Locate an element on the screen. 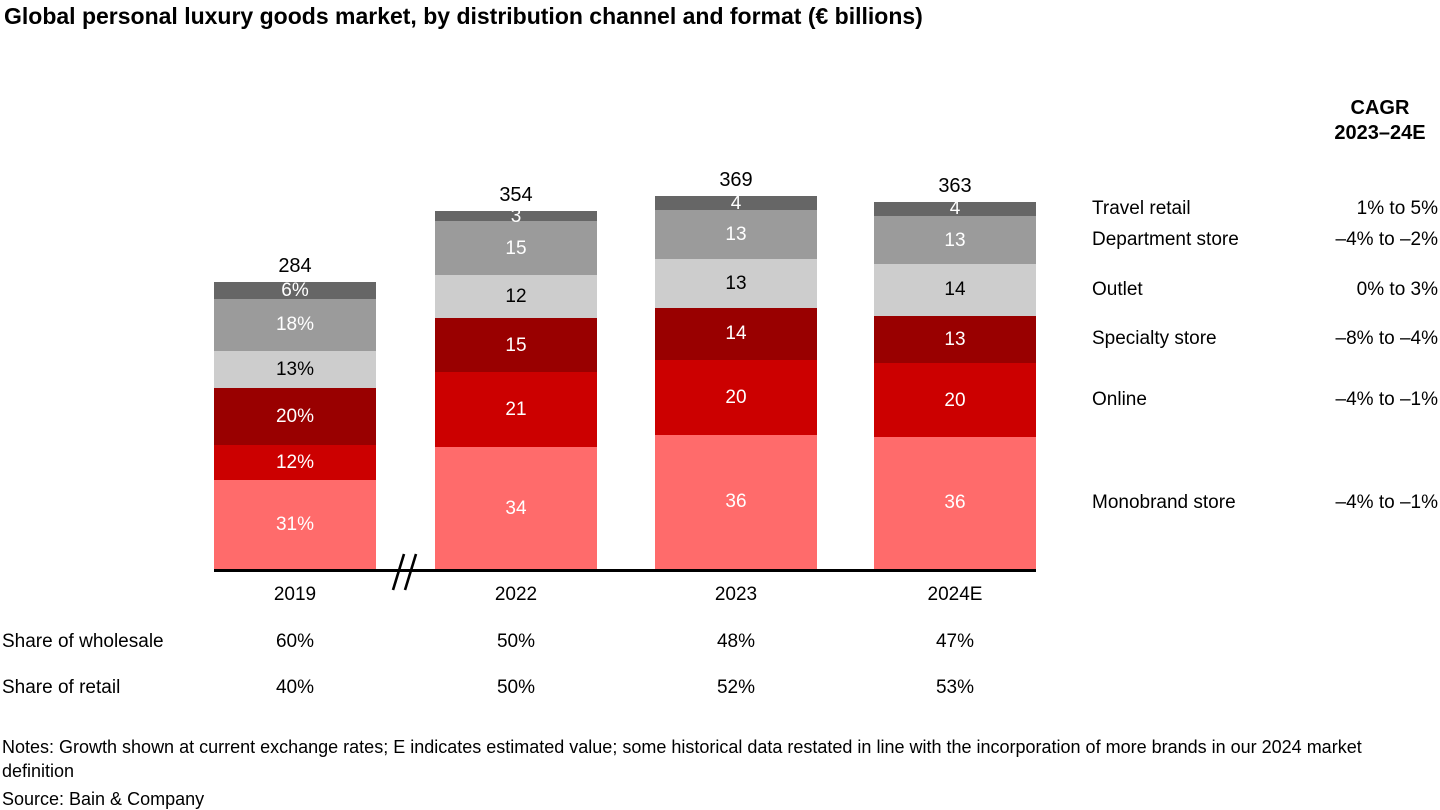  legend-cagr-monobrand-store: –4% to –1% is located at coordinates (1386, 502).